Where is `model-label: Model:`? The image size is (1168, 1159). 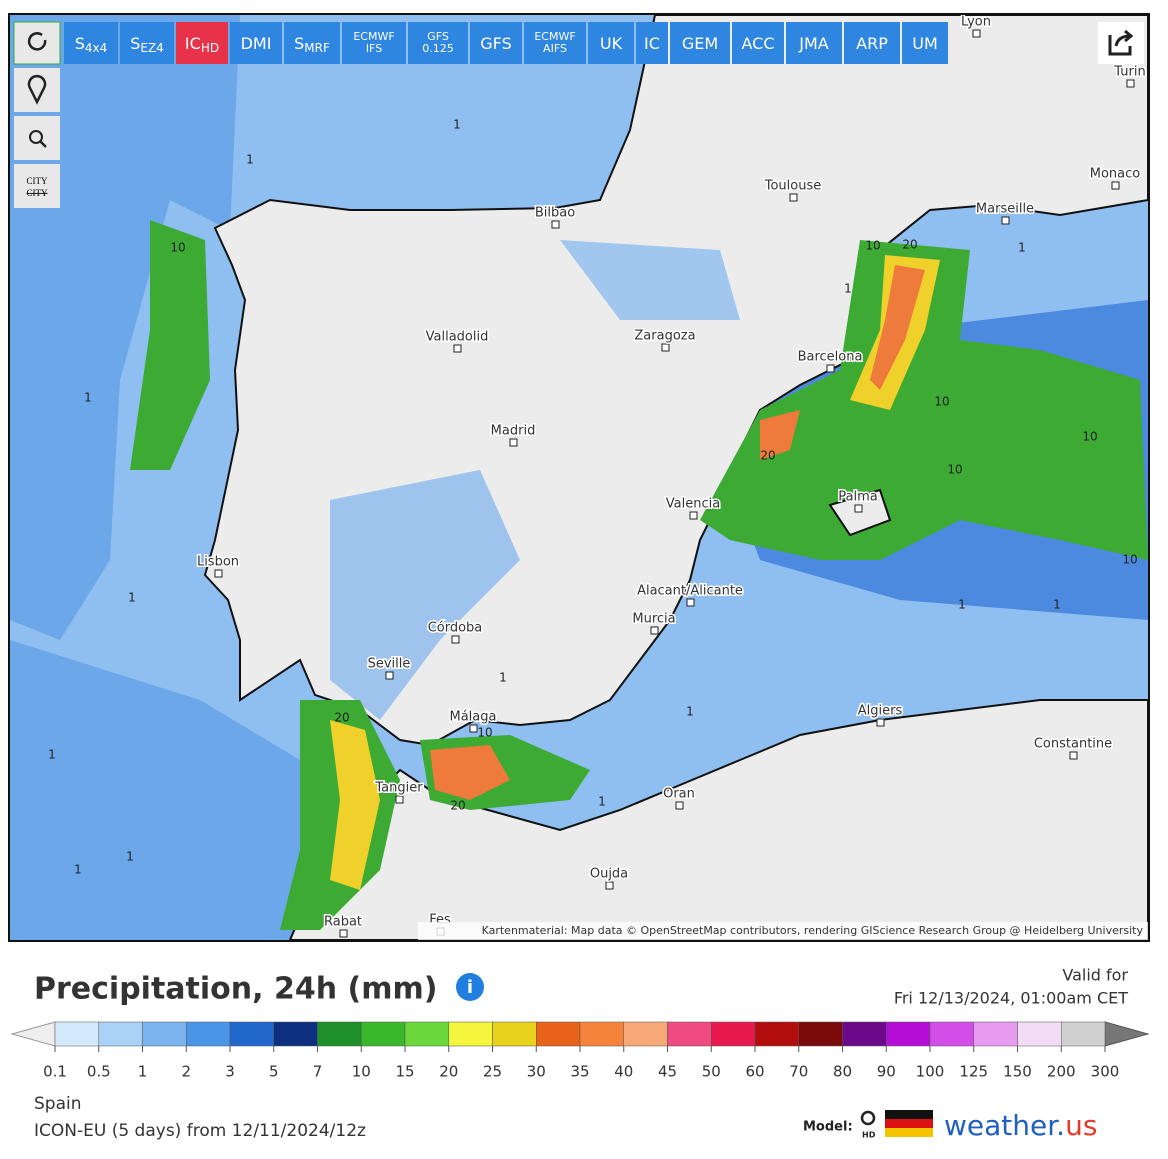
model-label: Model: is located at coordinates (828, 1127).